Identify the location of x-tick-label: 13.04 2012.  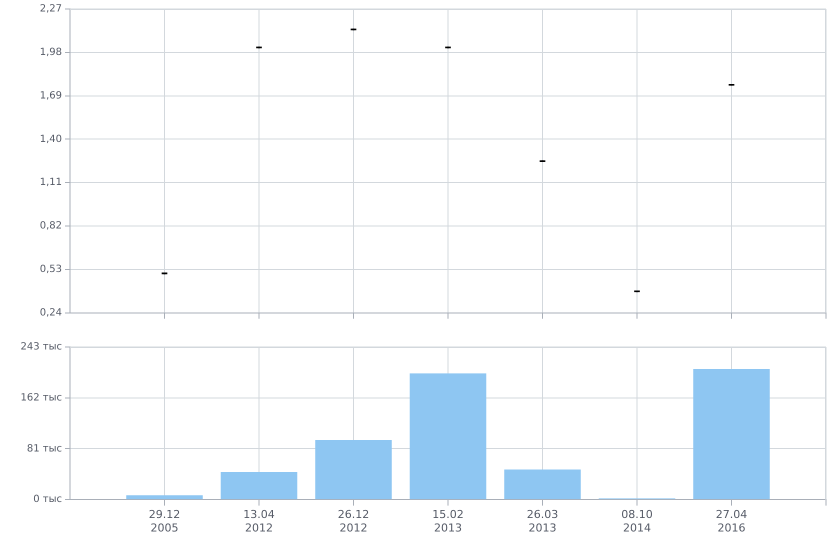
(259, 521).